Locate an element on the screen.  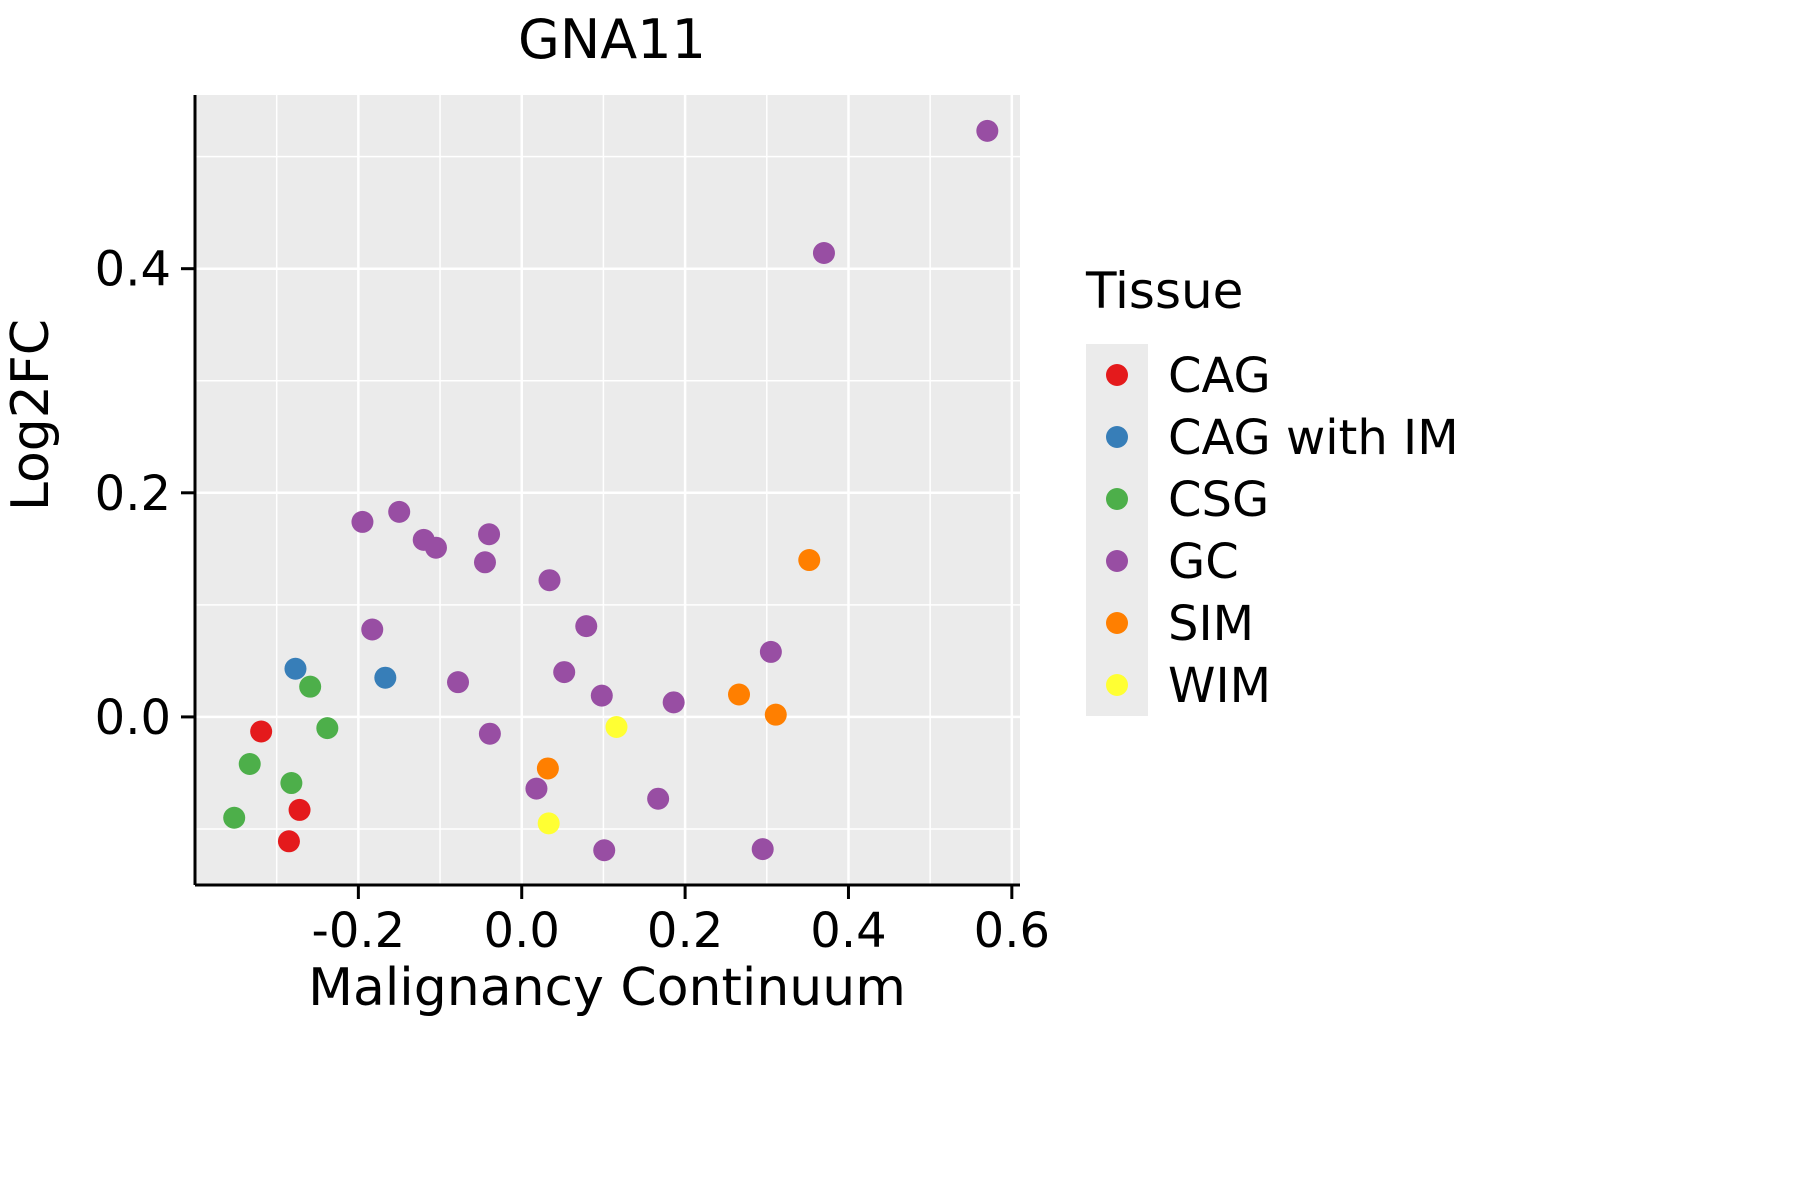
y-tick-label: 0.2 is located at coordinates (133, 494).